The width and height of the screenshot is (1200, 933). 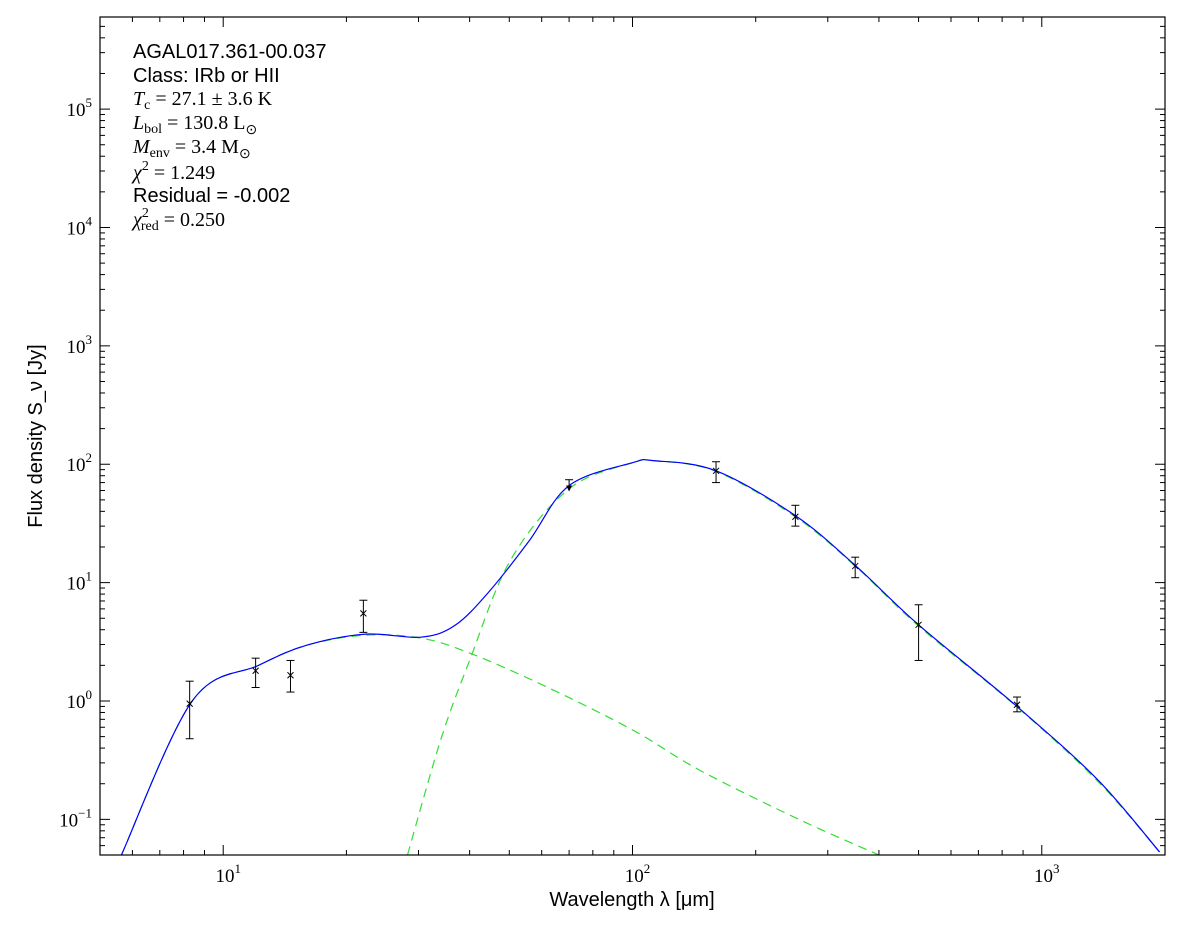 I want to click on y-tick-label: 10¹, so click(x=80, y=582).